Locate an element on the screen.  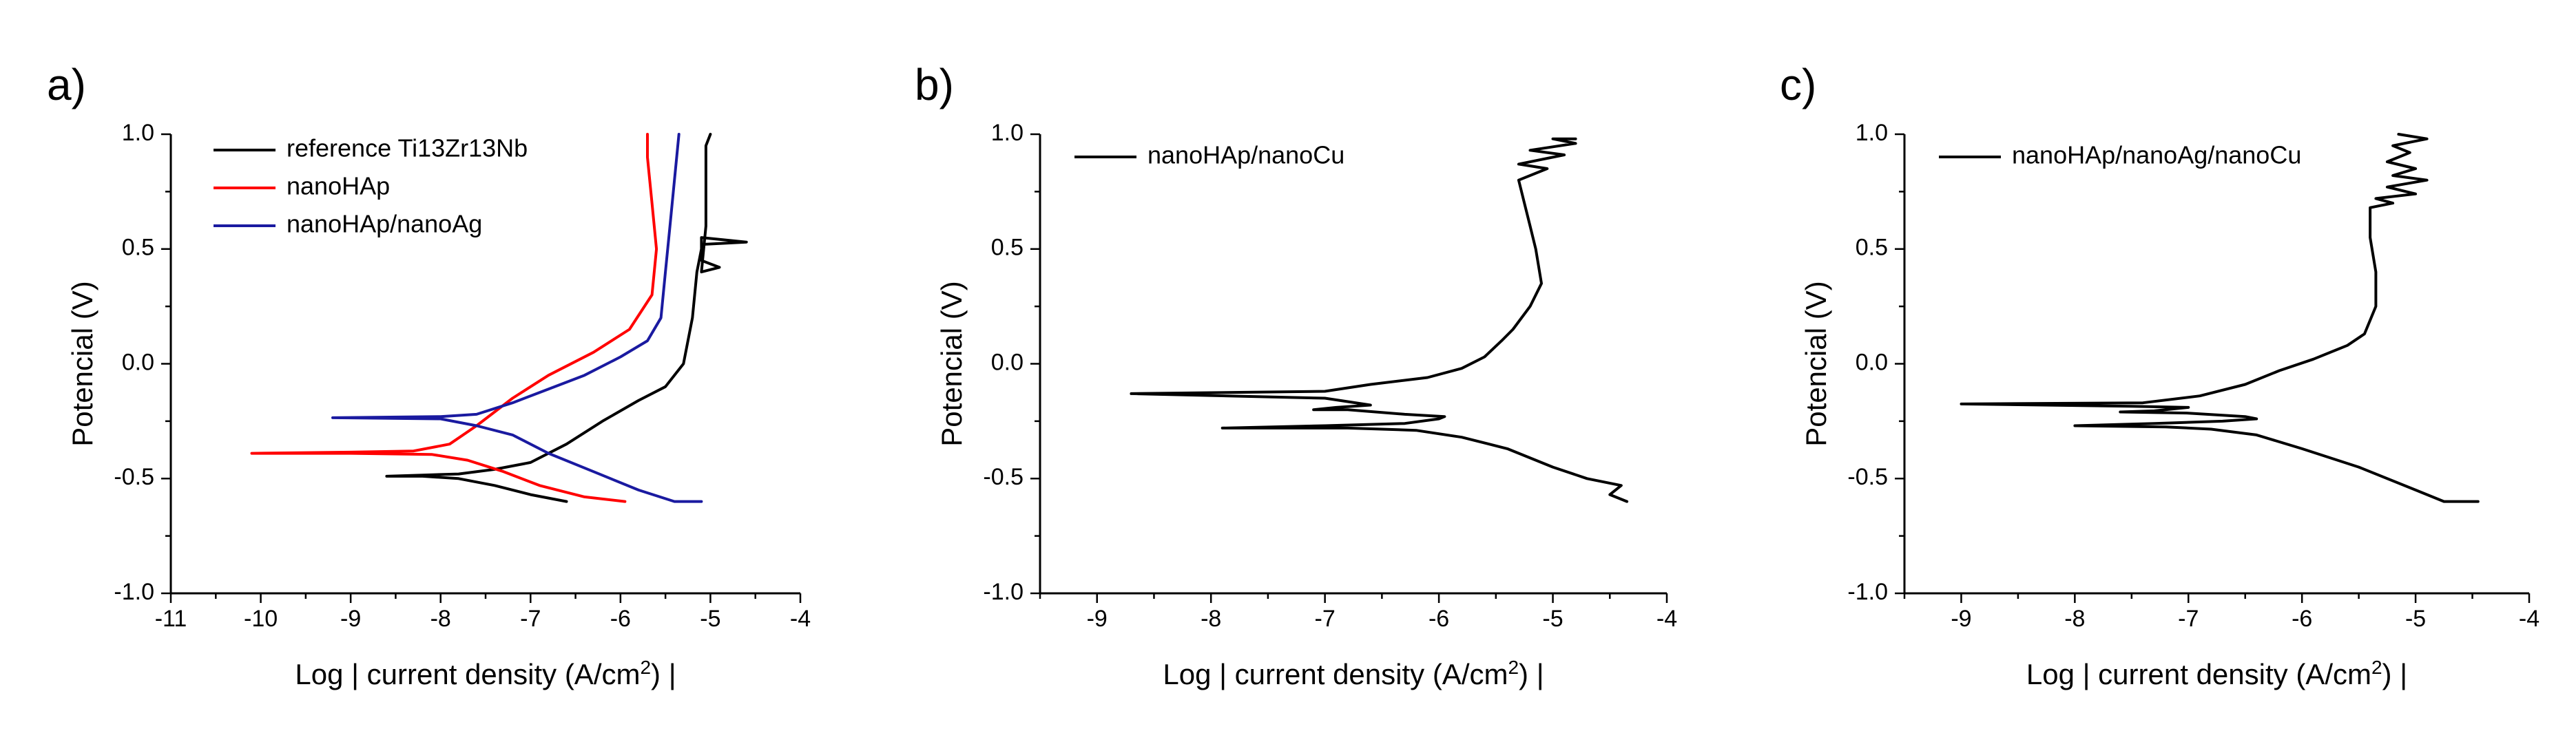
panel-label: b) is located at coordinates (934, 84).